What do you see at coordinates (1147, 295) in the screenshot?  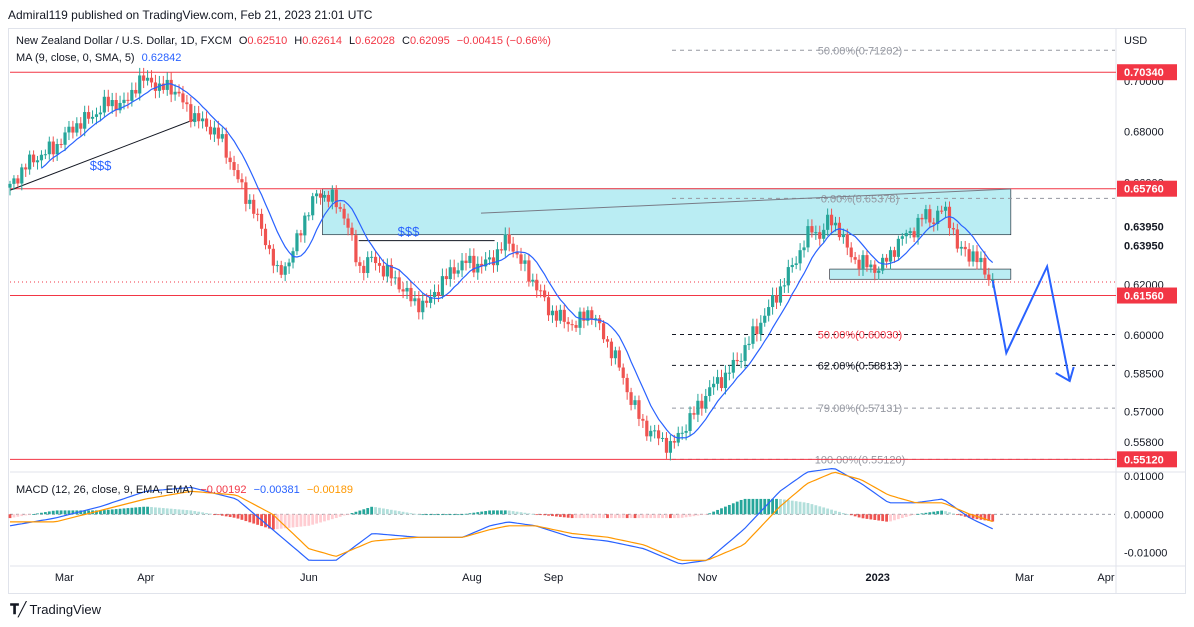 I see `price-tag` at bounding box center [1147, 295].